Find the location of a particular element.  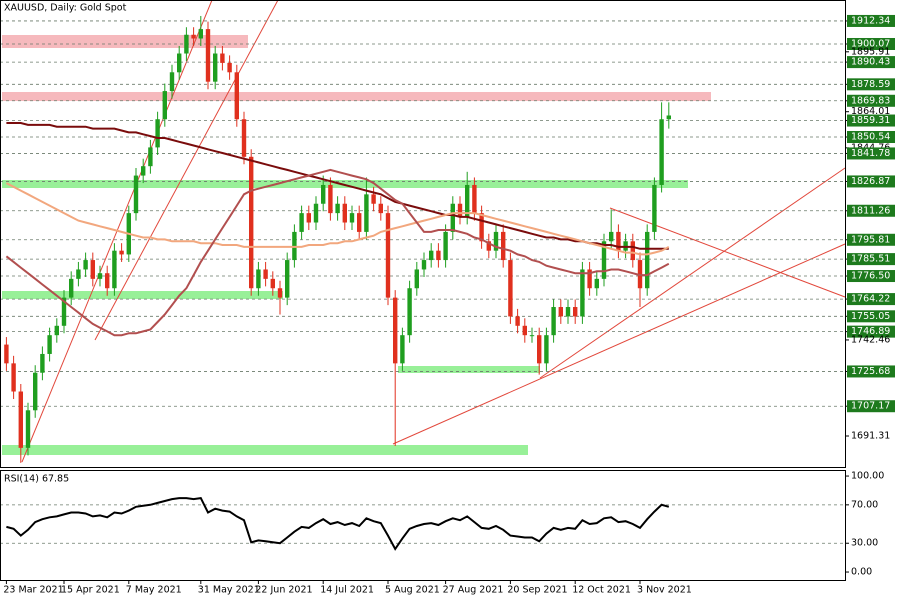

y-tick-label: 70.00 is located at coordinates (864, 504).